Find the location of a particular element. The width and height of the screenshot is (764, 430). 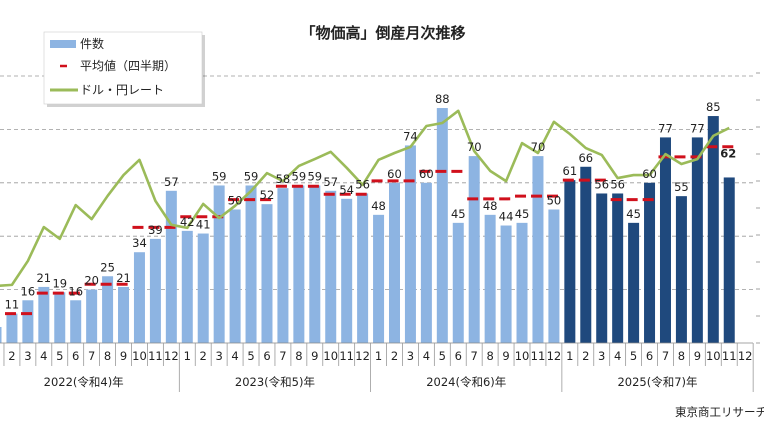

data-label: 88 is located at coordinates (442, 99).